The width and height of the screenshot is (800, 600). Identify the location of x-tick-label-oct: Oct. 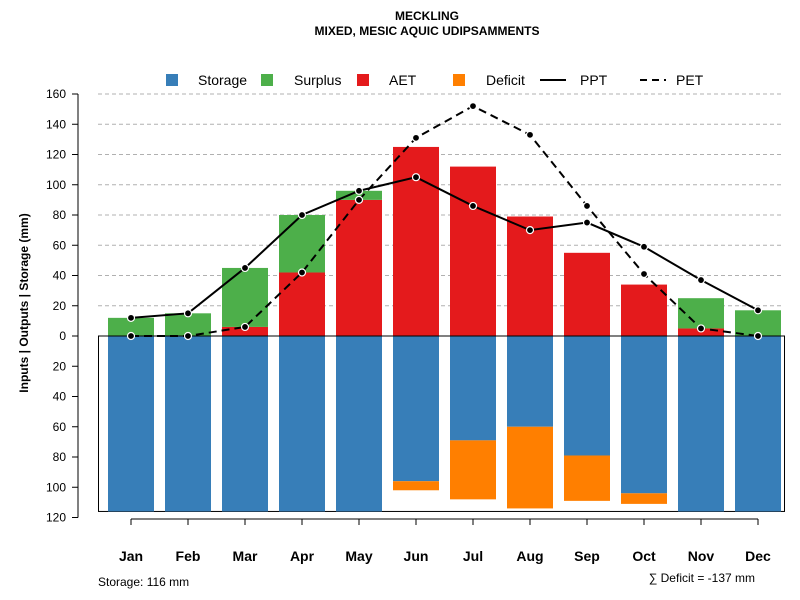
(644, 556).